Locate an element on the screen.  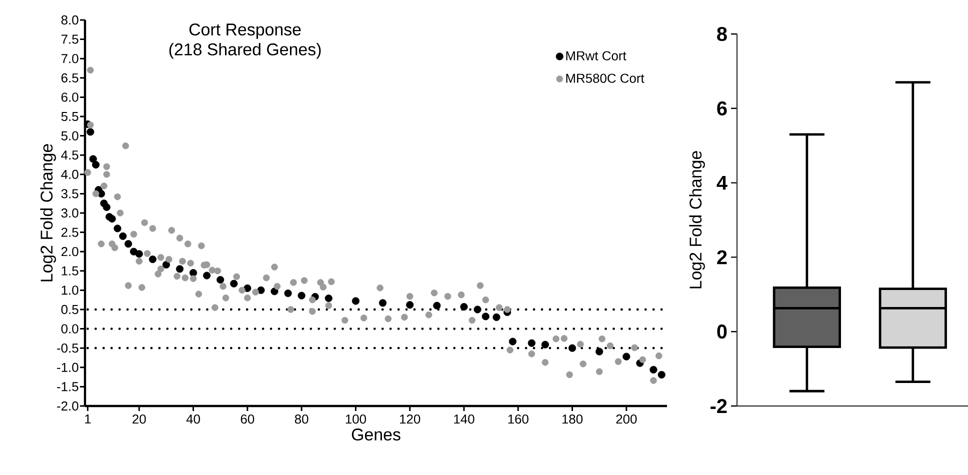
y-tick-label: 3.5 is located at coordinates (69, 193).